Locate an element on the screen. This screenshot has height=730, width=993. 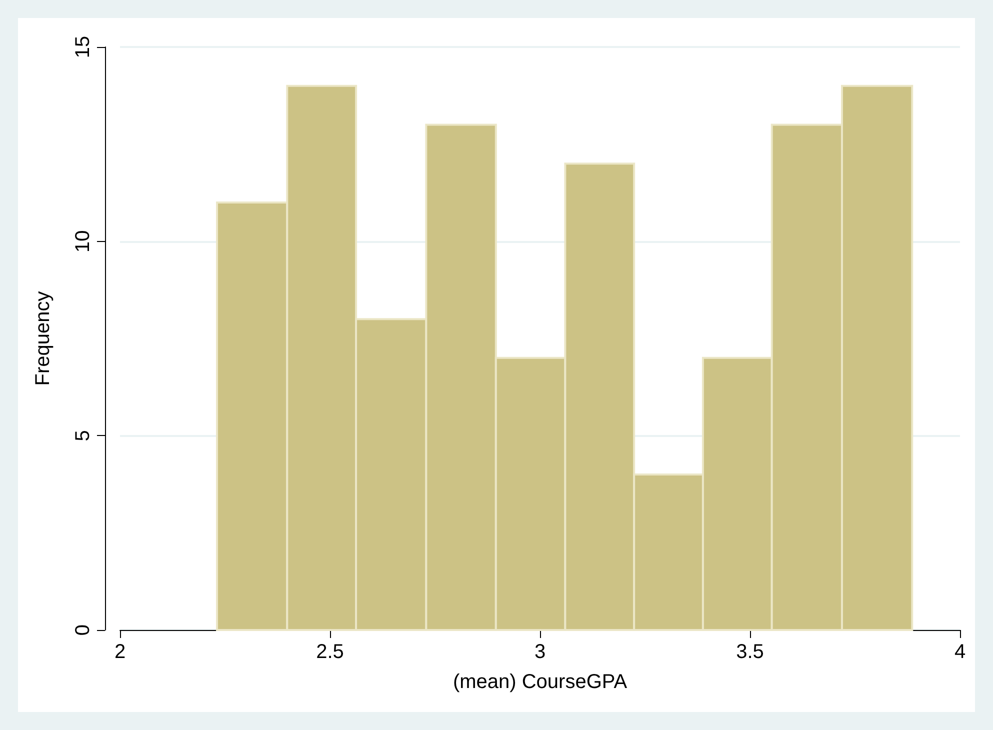
x-tick-label: 2 is located at coordinates (120, 652).